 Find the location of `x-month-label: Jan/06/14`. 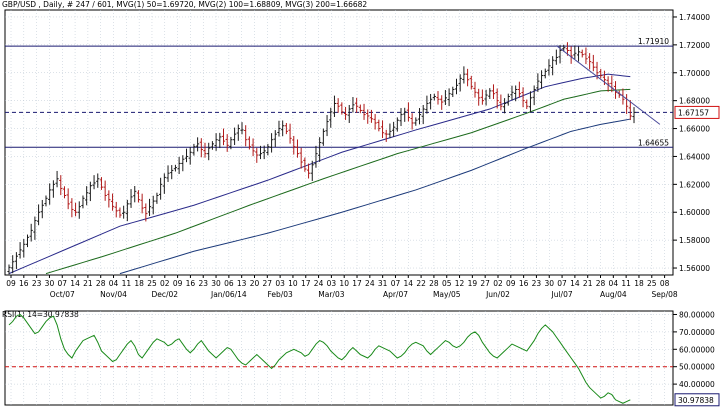

x-month-label: Jan/06/14 is located at coordinates (228, 294).